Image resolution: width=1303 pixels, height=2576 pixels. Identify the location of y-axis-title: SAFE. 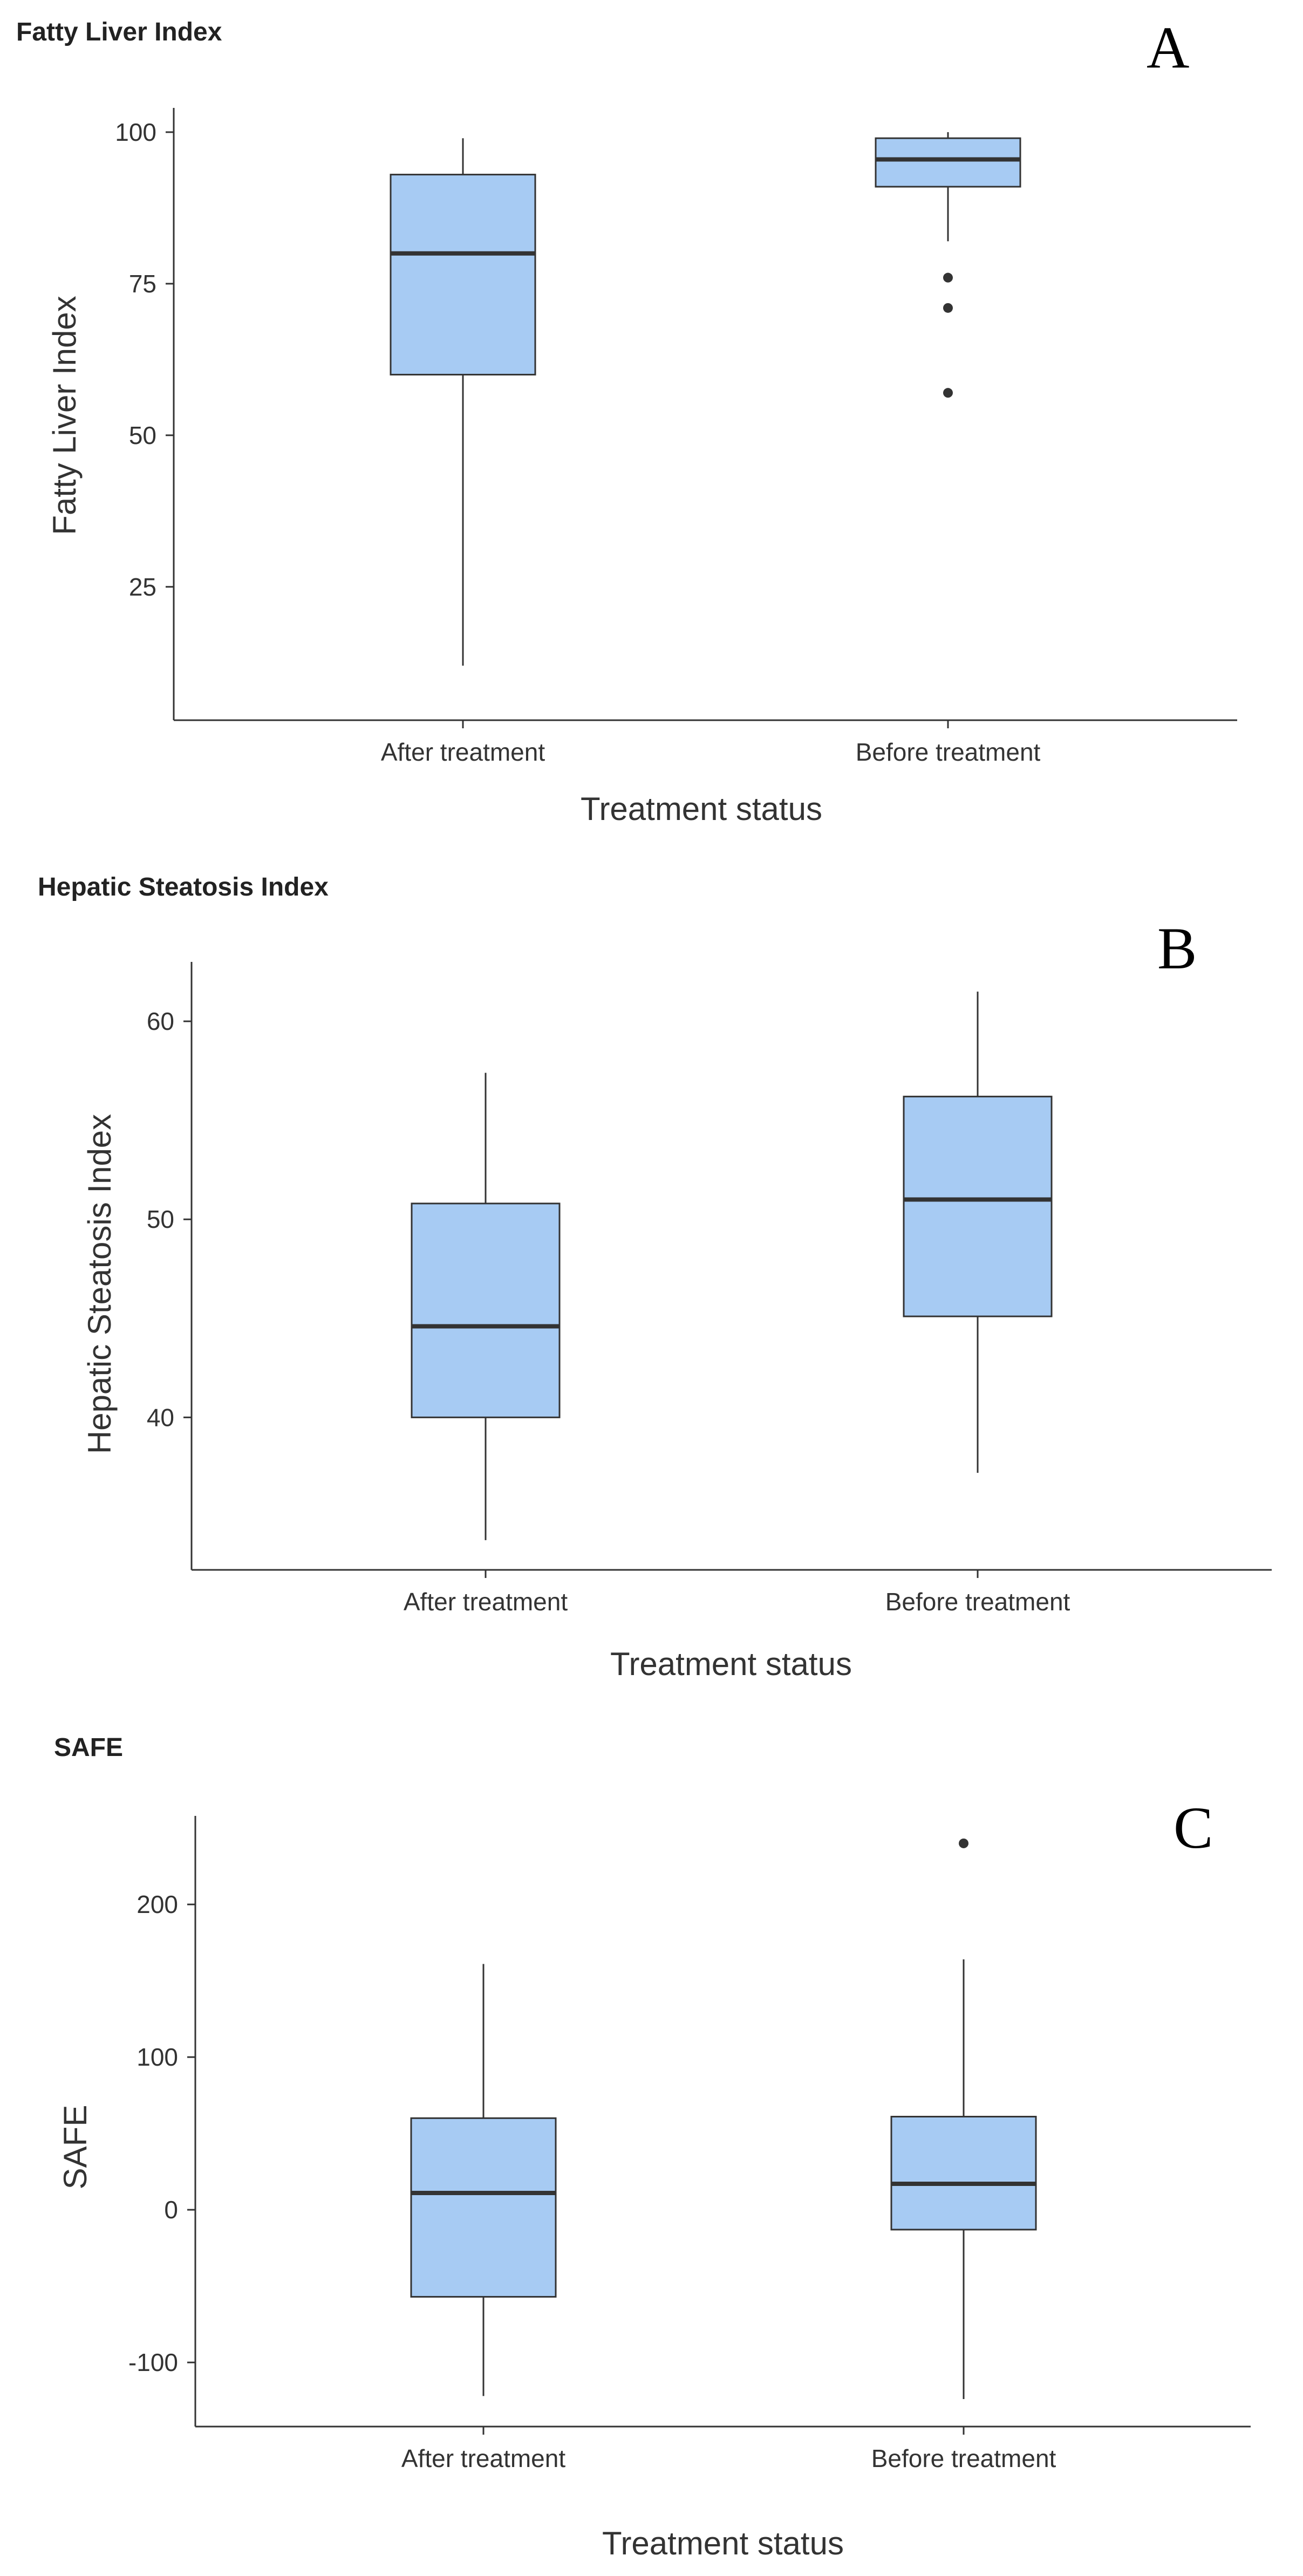
(75, 2147).